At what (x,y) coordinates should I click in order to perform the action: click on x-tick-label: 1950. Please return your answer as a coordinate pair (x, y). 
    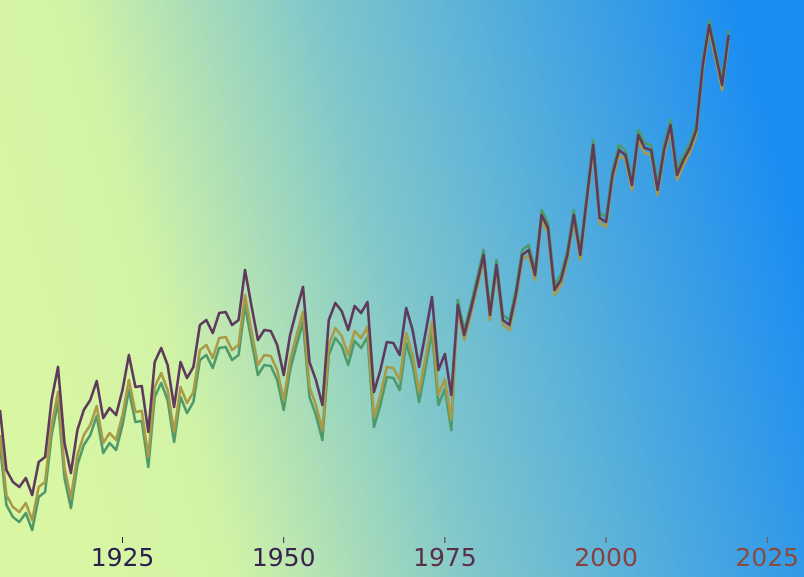
    Looking at the image, I should click on (284, 557).